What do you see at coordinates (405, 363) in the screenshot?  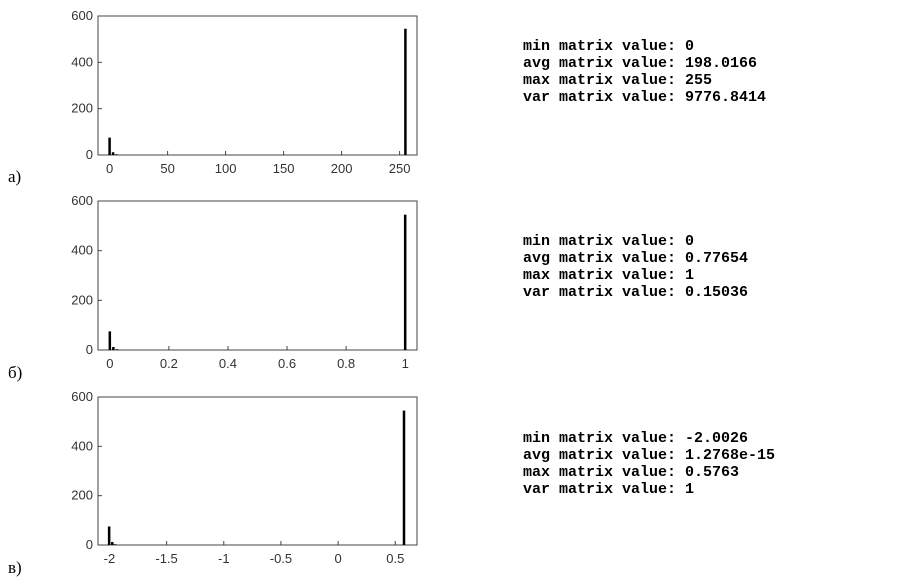 I see `x-tick-label: 1` at bounding box center [405, 363].